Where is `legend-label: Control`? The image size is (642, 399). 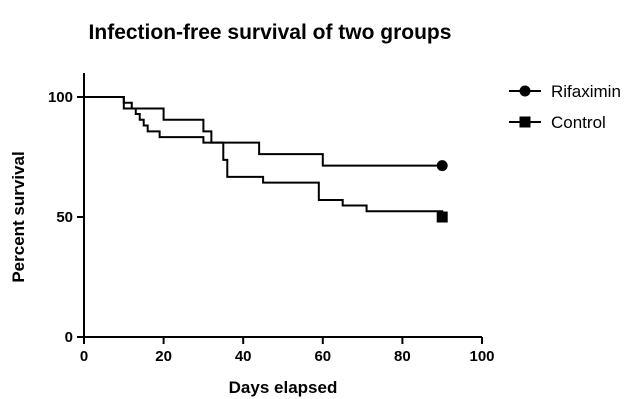
legend-label: Control is located at coordinates (578, 122).